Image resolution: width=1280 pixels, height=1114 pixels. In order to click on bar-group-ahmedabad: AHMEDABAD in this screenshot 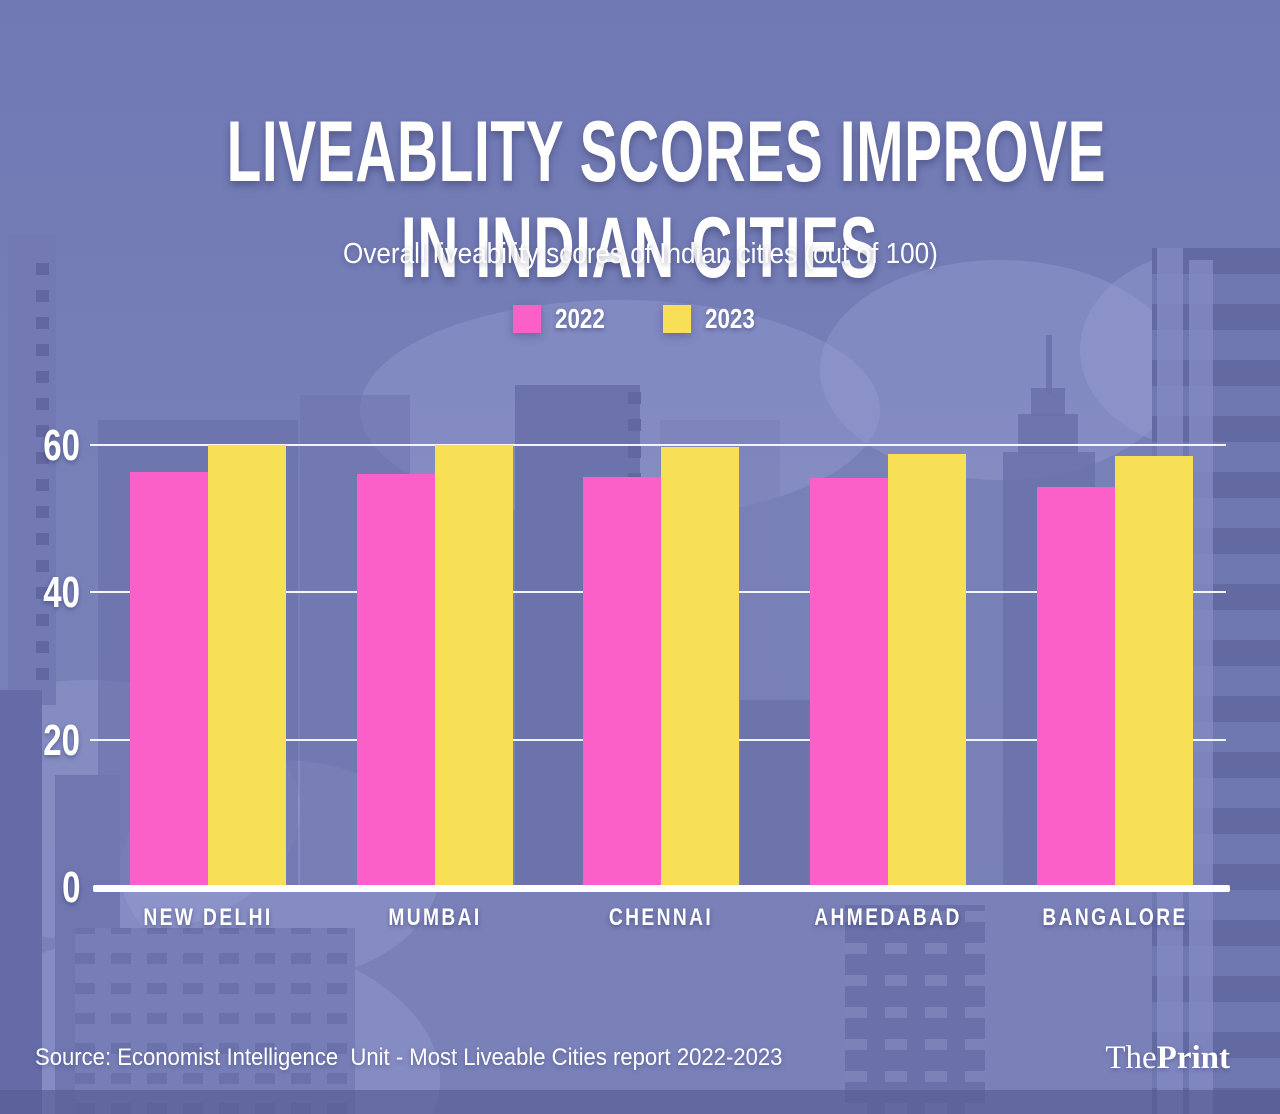, I will do `click(888, 666)`.